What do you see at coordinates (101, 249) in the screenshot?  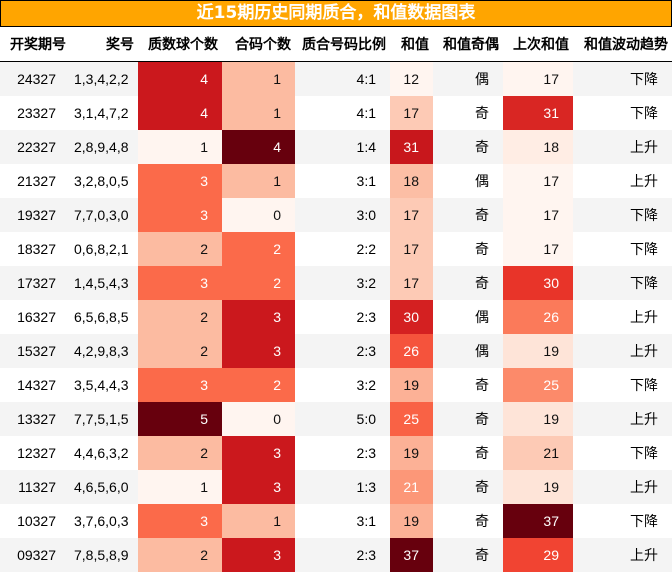 I see `cell-numbers: 0,6,8,2,1` at bounding box center [101, 249].